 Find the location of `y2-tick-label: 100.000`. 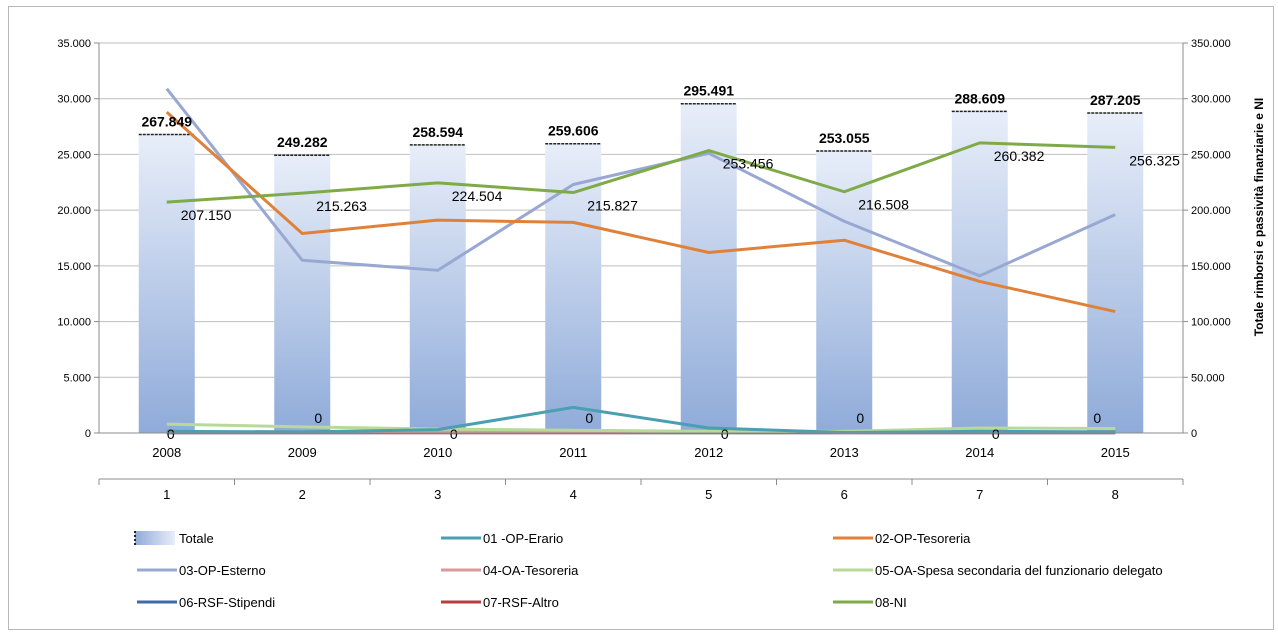

y2-tick-label: 100.000 is located at coordinates (1211, 323).